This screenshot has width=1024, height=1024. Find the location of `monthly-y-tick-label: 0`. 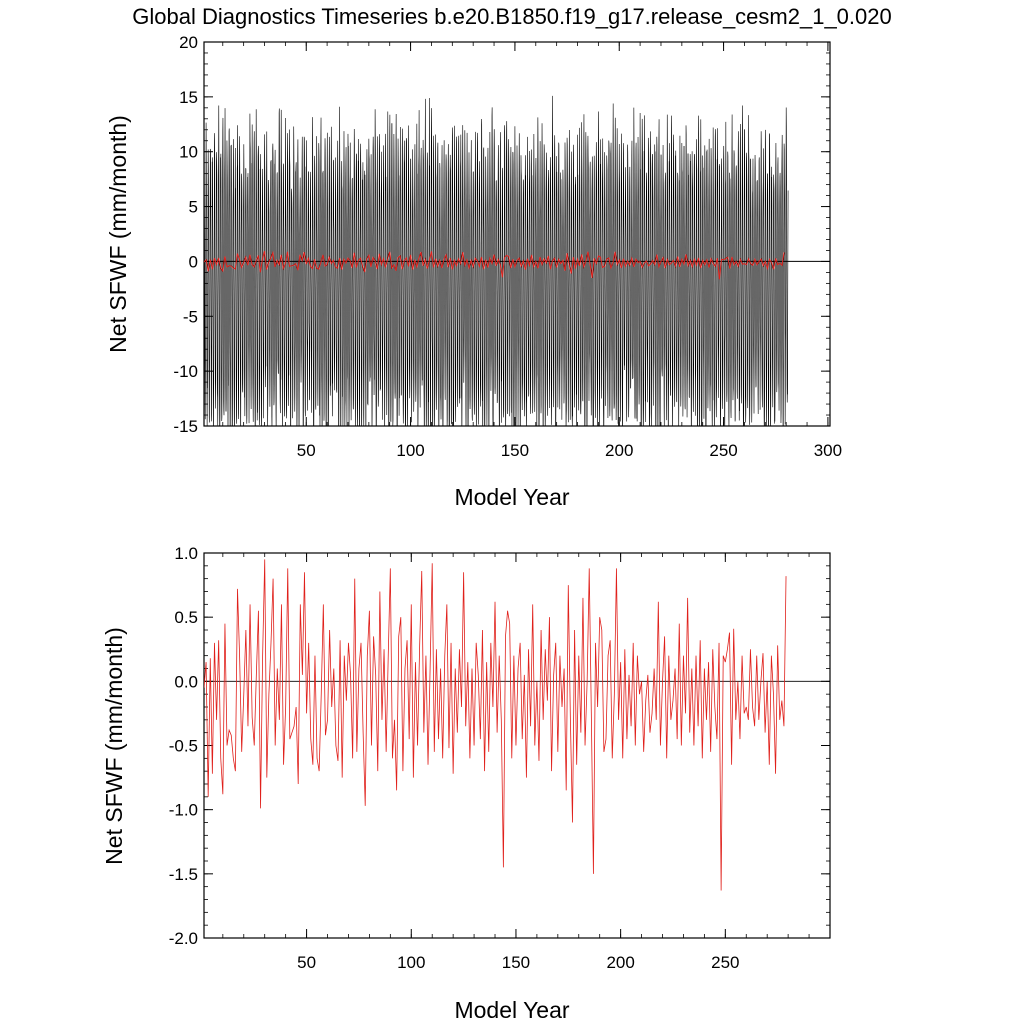

monthly-y-tick-label: 0 is located at coordinates (193, 261).